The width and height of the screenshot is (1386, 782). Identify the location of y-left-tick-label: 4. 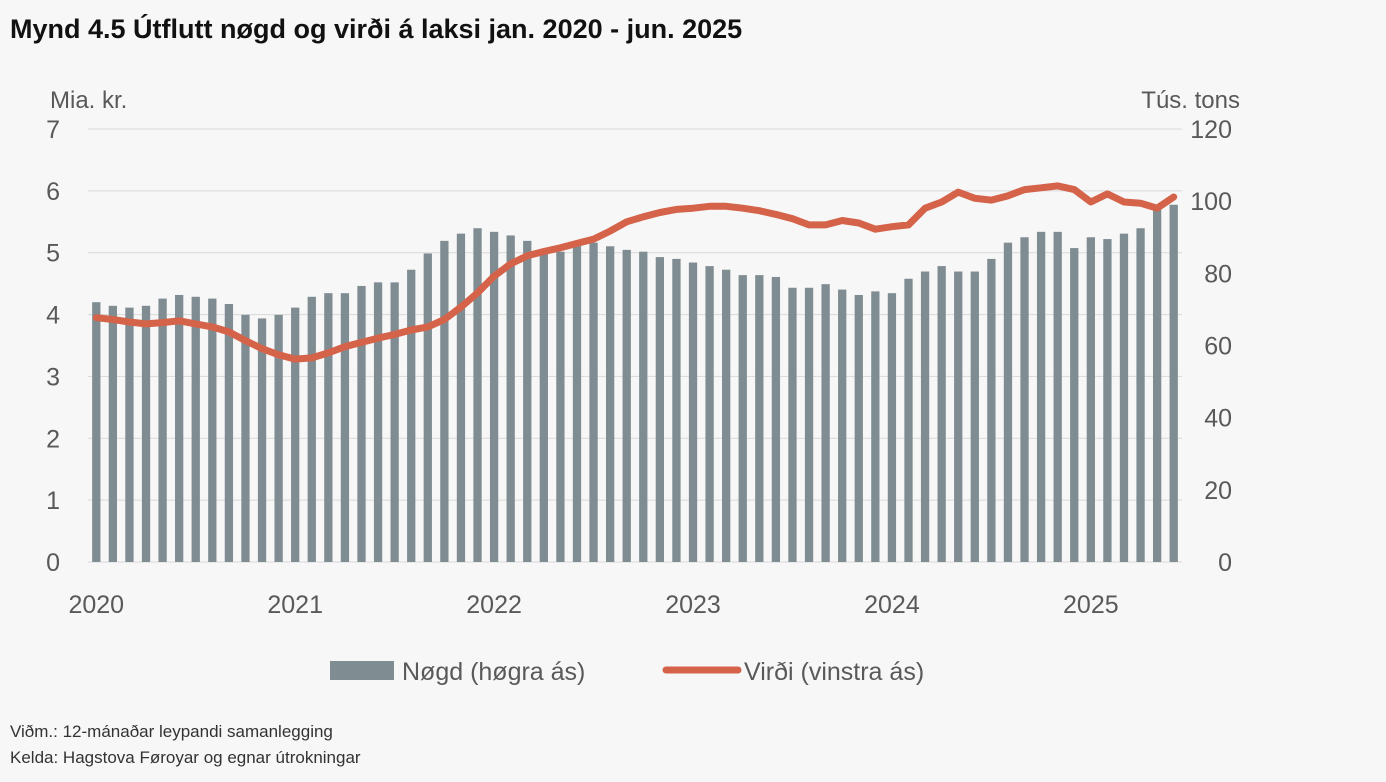
(53, 316).